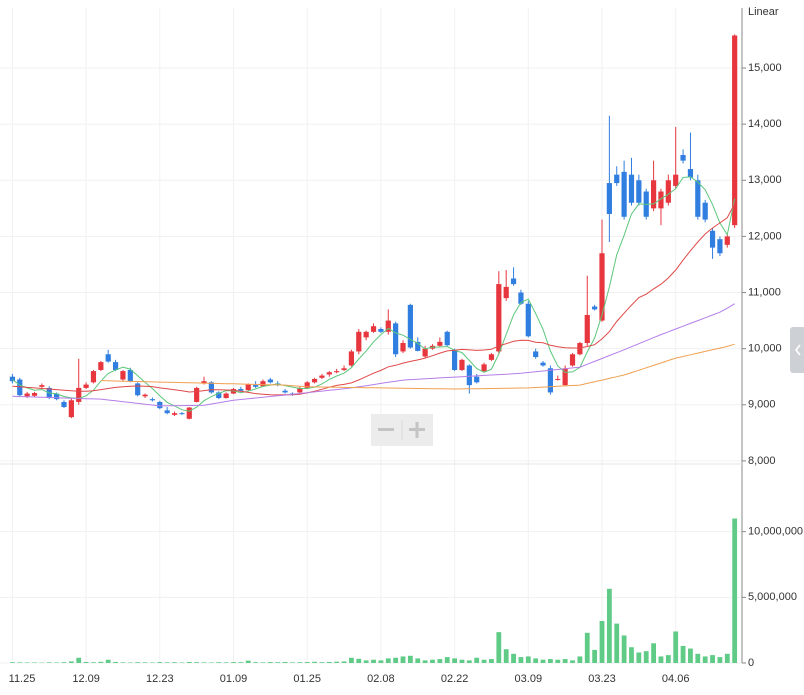 This screenshot has height=695, width=804. I want to click on zoom-out, so click(386, 429).